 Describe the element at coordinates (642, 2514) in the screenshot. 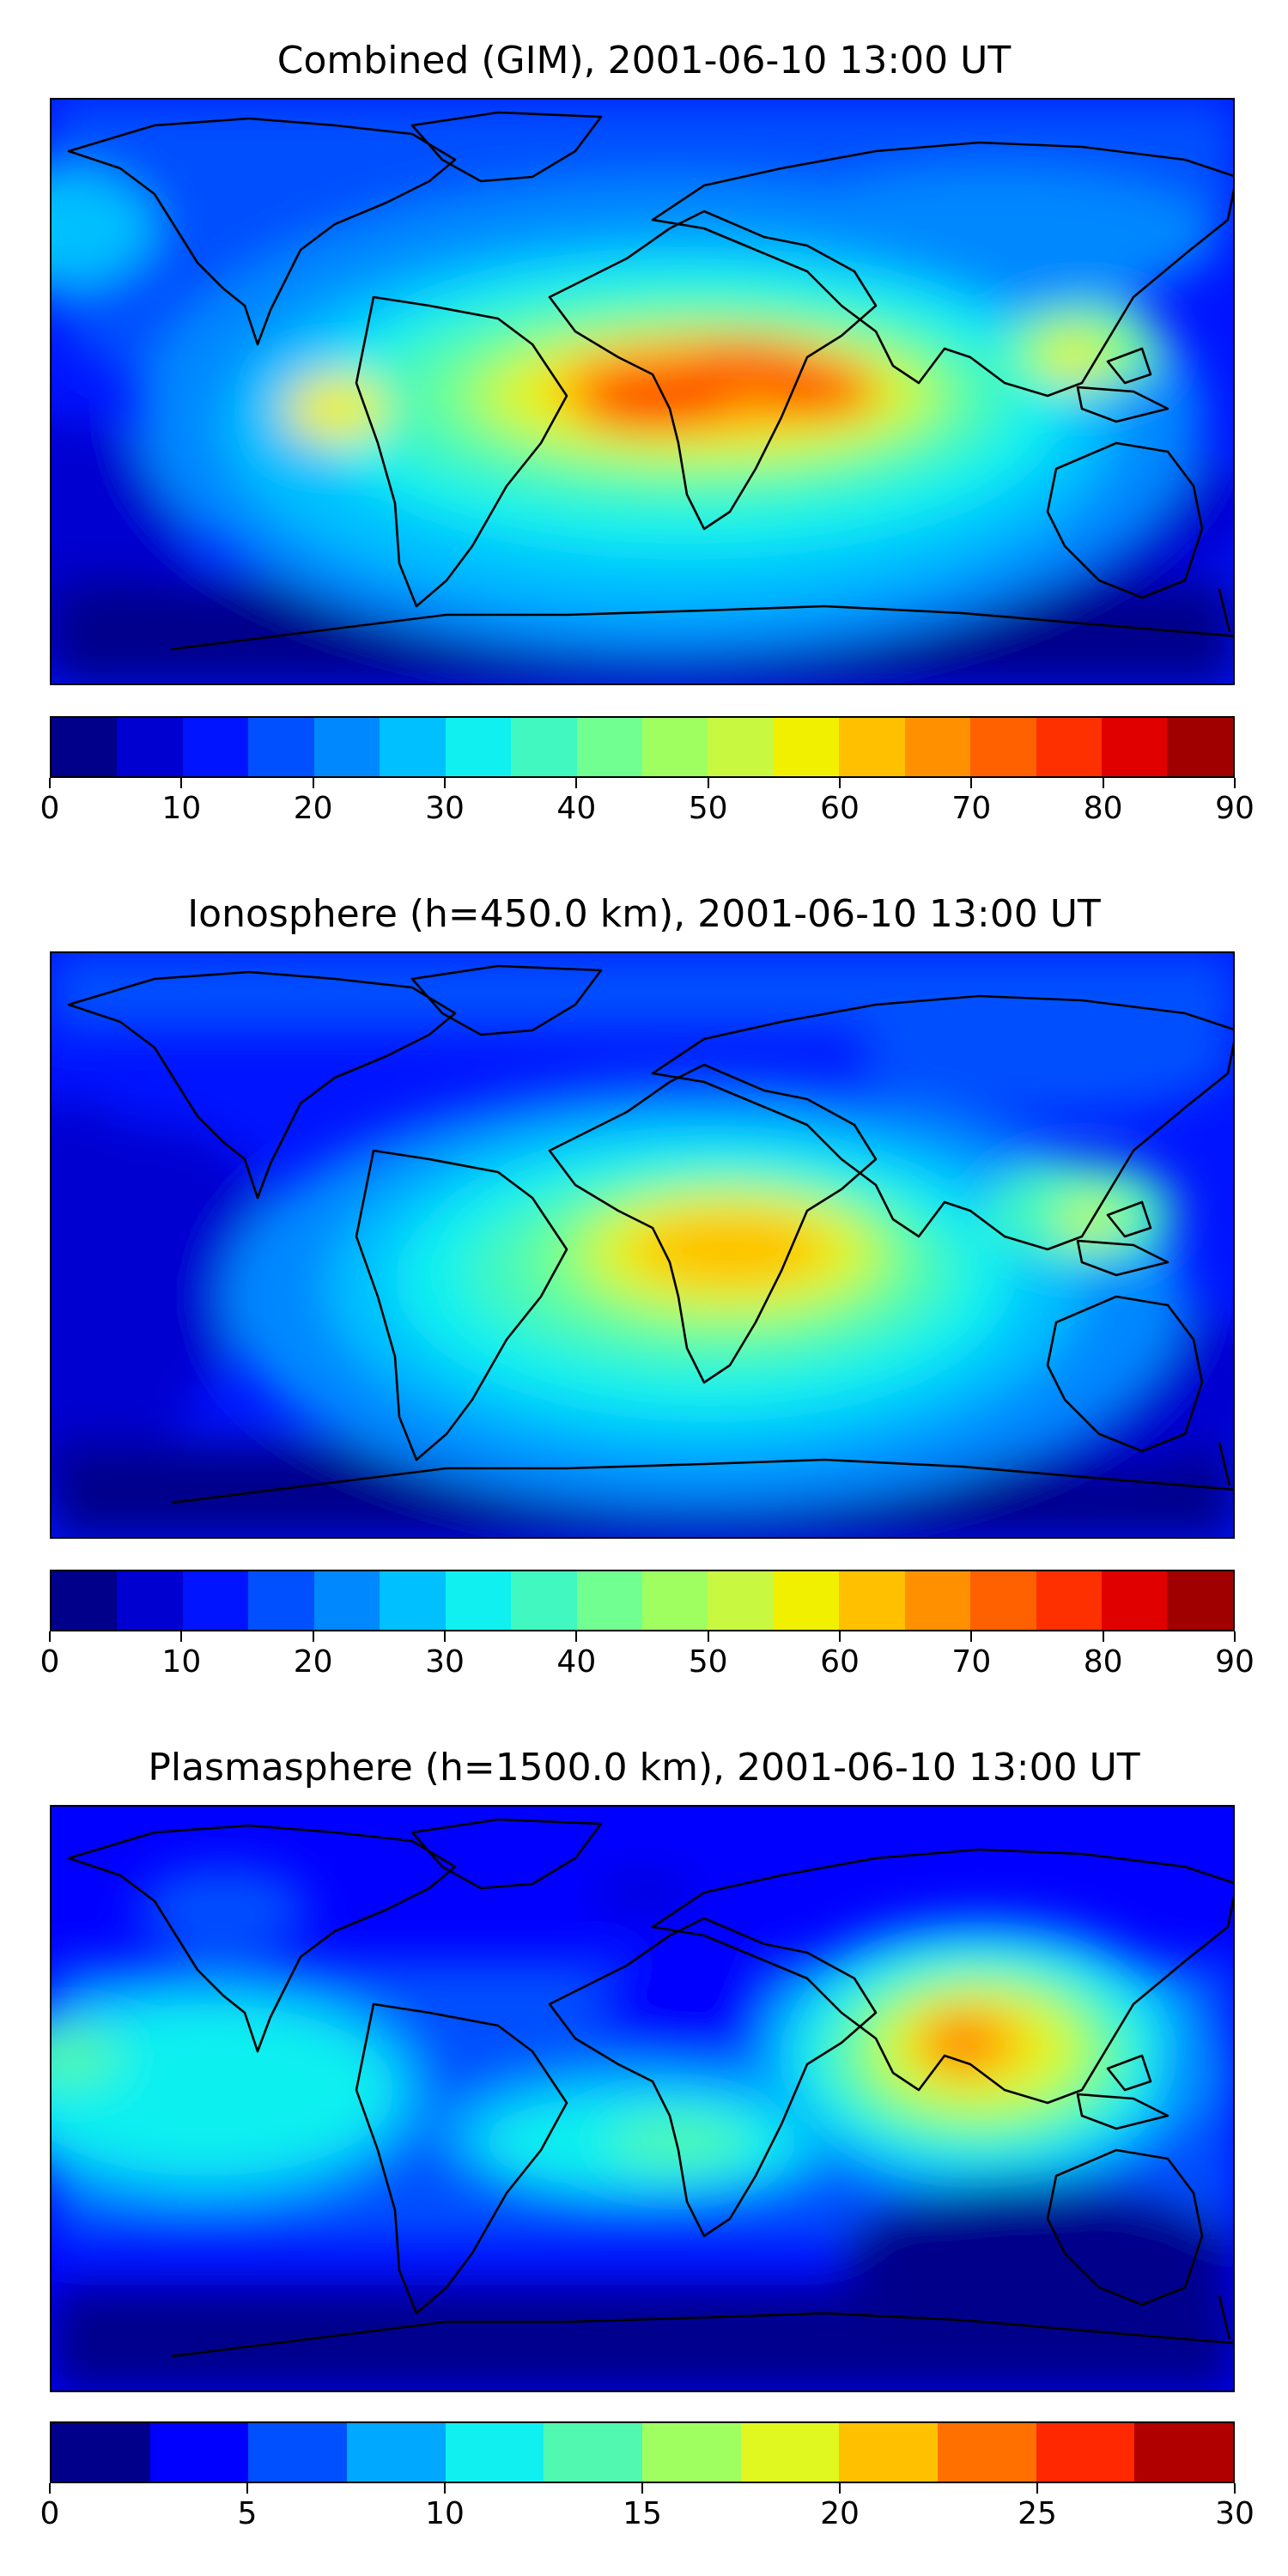

I see `colorbar-tick-label: 15` at that location.